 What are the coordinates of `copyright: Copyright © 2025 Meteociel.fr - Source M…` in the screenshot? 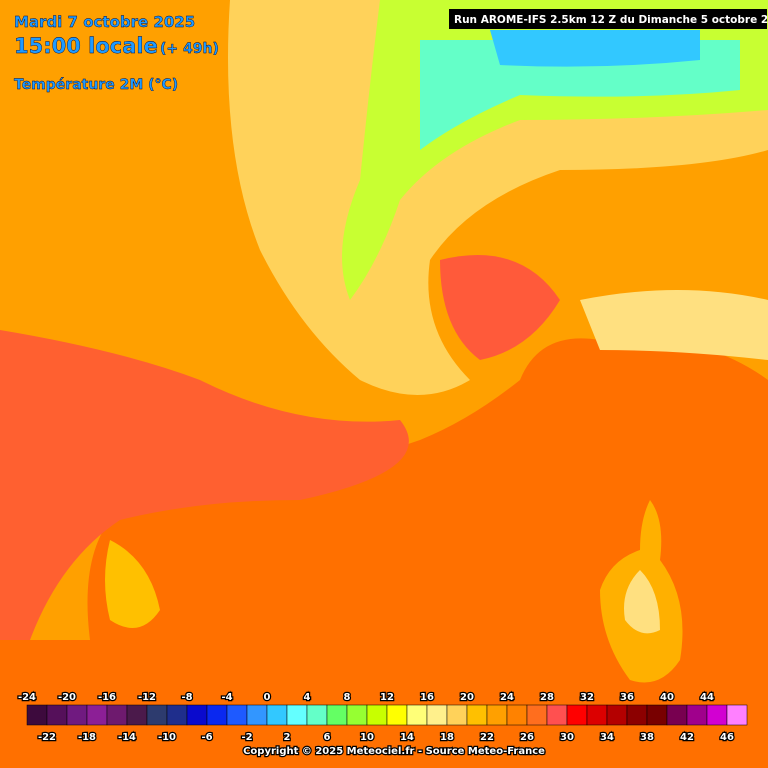 It's located at (394, 751).